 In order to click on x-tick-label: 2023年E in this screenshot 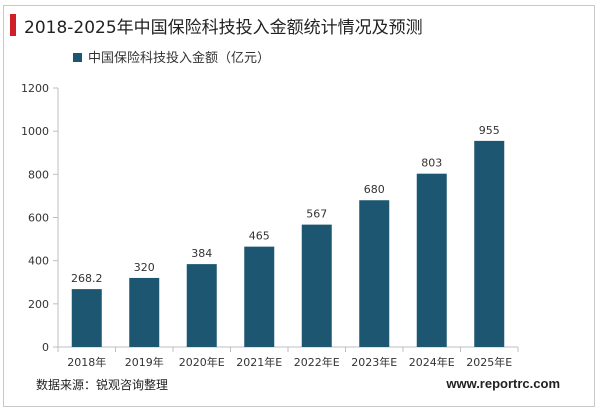, I will do `click(374, 362)`.